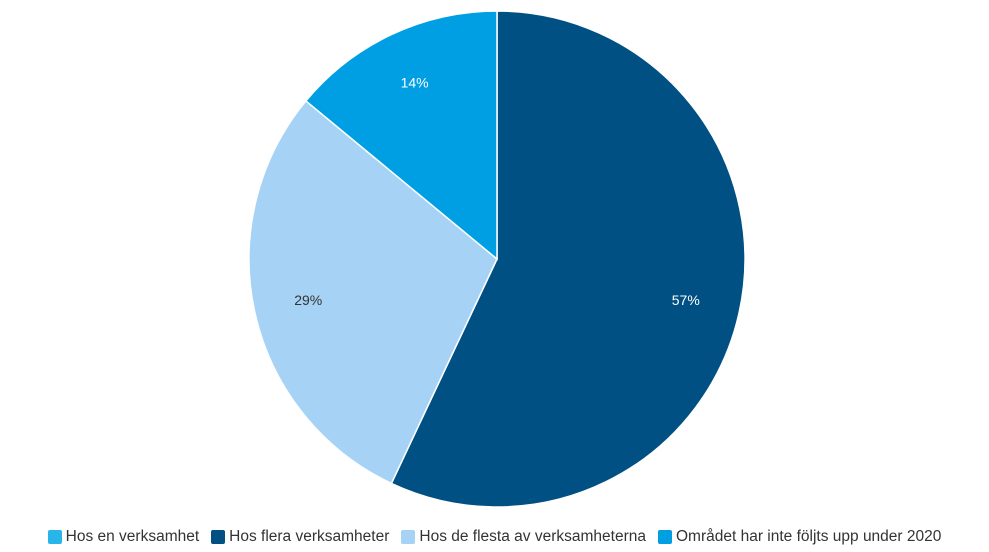  I want to click on legend-item-4: Området har inte följts upp under 2020, so click(799, 537).